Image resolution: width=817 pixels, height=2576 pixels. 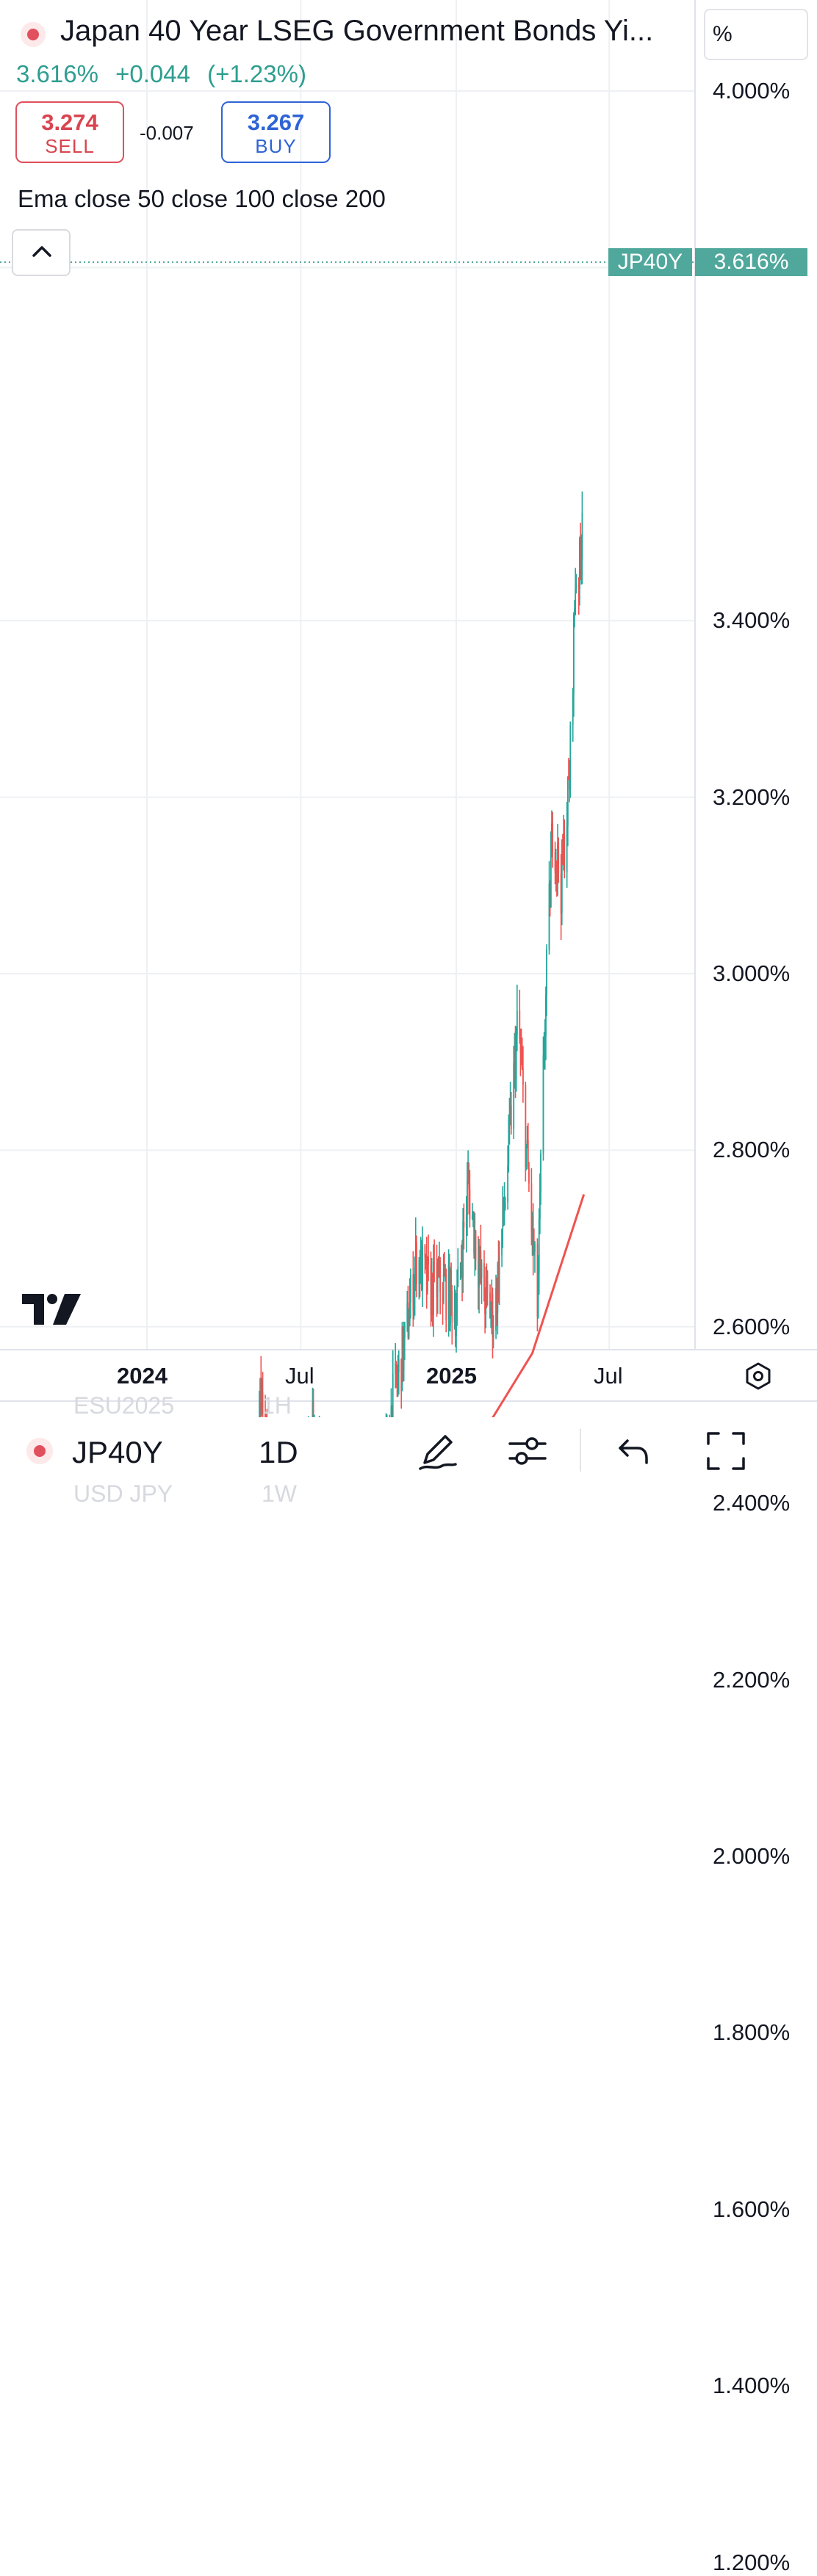 What do you see at coordinates (279, 1493) in the screenshot?
I see `ghost-interval-bottom: 1W` at bounding box center [279, 1493].